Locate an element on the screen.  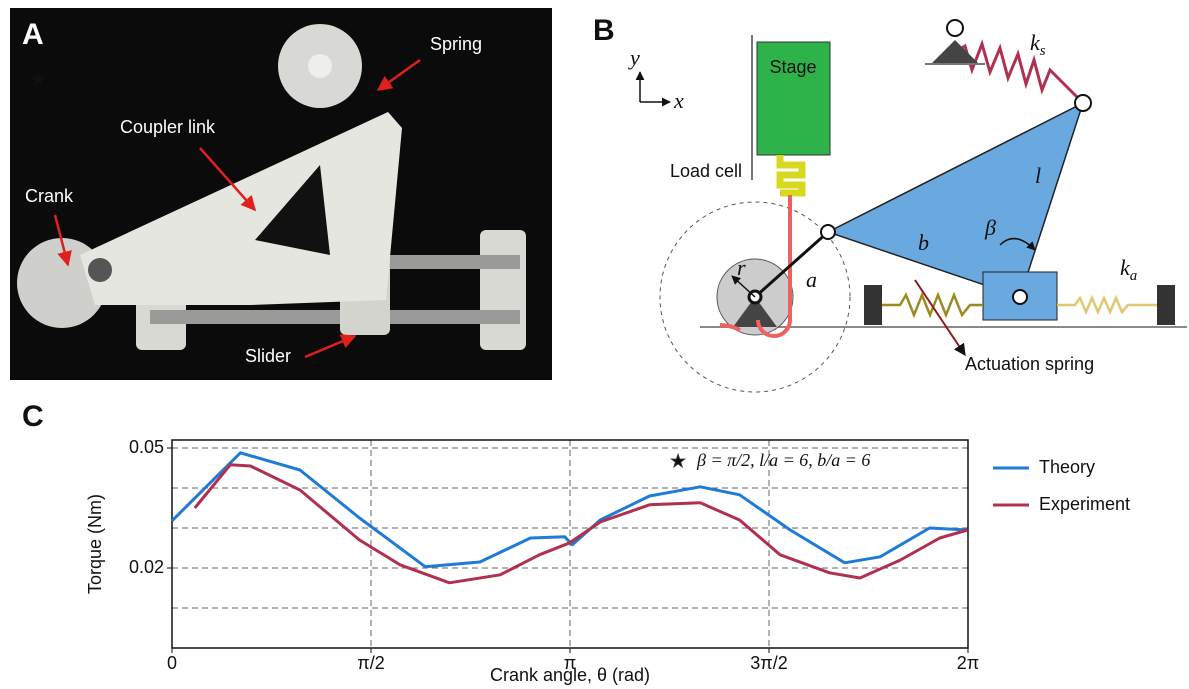
label: Spring is located at coordinates (456, 44).